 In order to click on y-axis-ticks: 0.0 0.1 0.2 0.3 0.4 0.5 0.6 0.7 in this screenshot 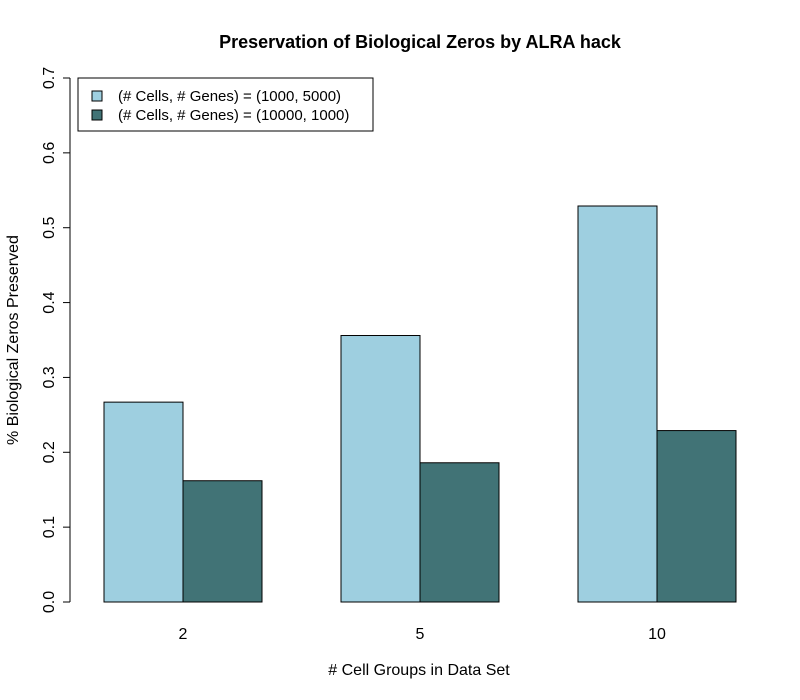, I will do `click(55, 340)`.